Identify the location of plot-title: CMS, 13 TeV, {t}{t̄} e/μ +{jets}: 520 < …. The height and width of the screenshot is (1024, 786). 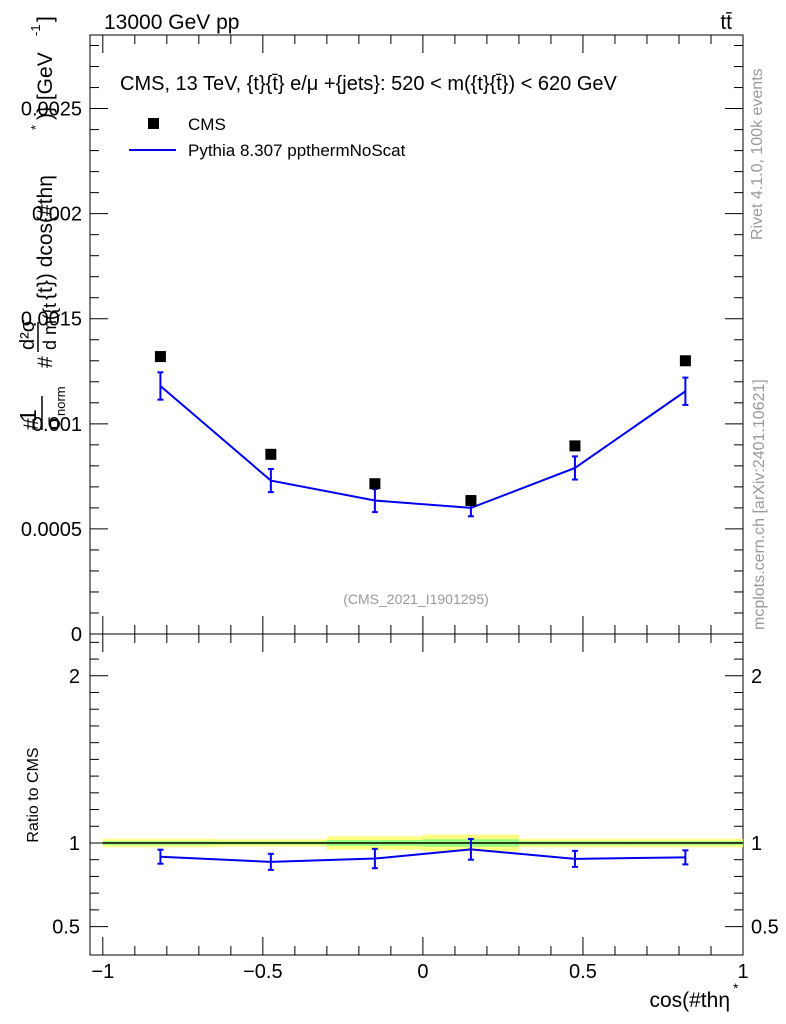
(369, 84).